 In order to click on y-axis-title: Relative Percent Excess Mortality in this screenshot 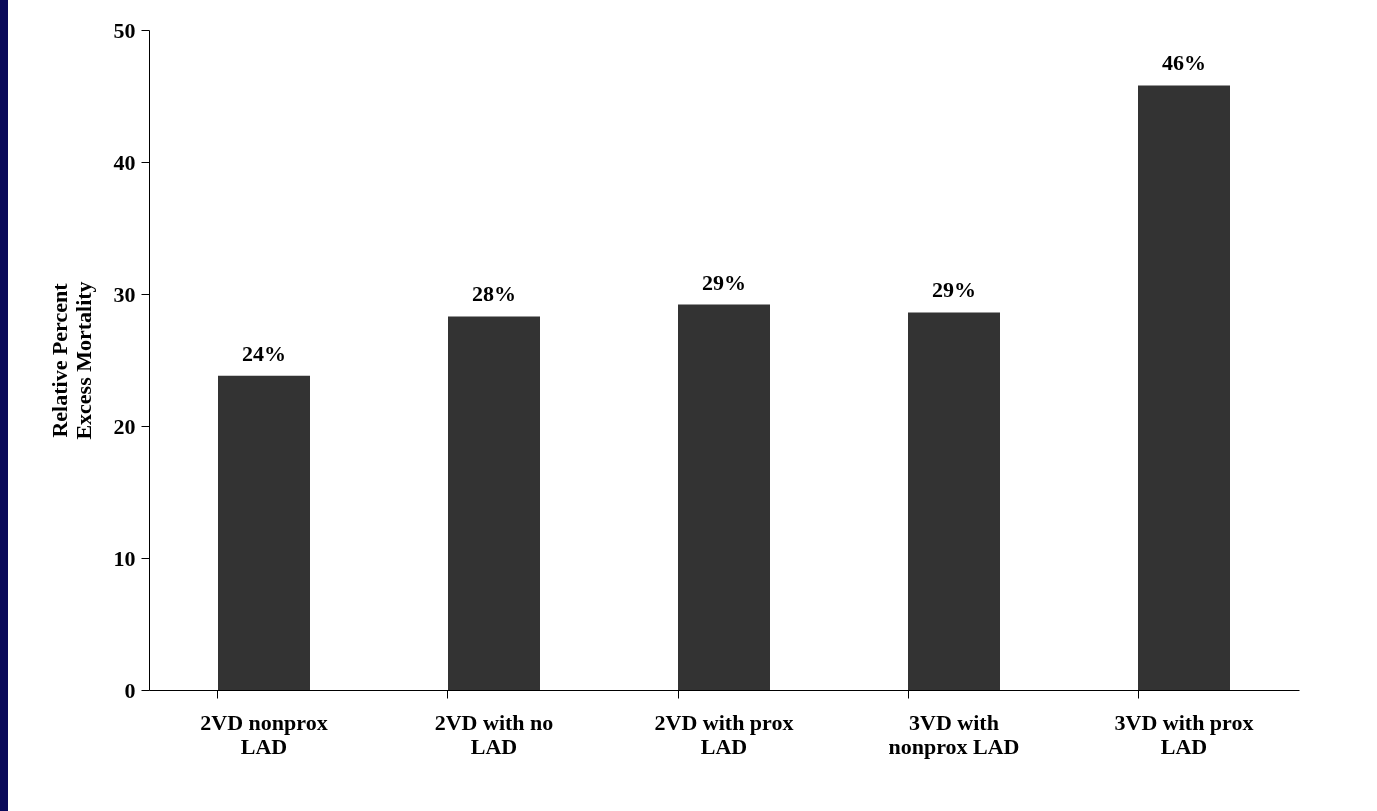, I will do `click(71, 360)`.